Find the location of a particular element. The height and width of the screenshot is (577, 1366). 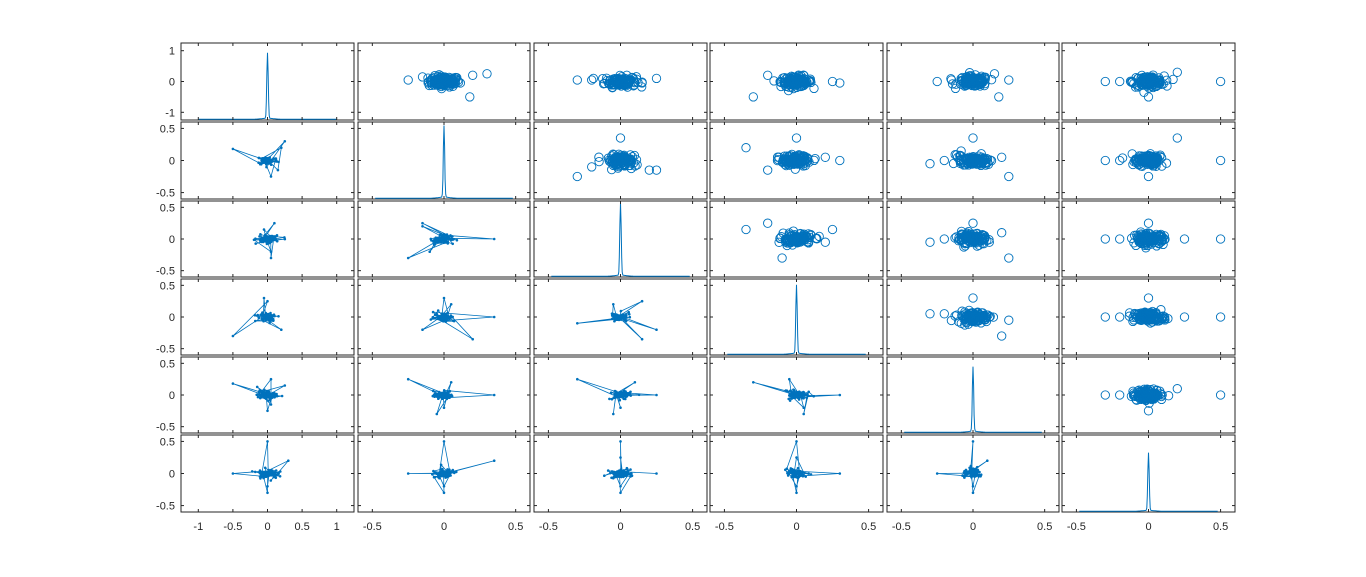

y-tick-label: 0 is located at coordinates (172, 162).